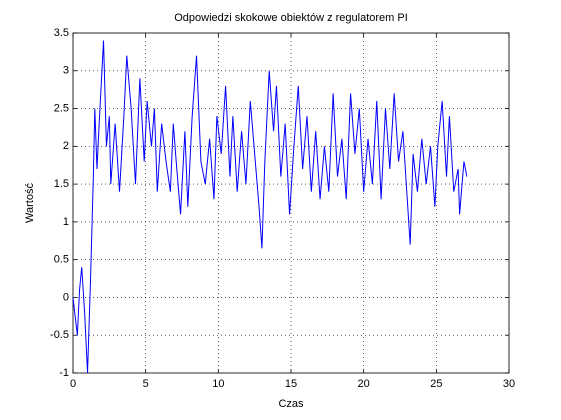 The width and height of the screenshot is (561, 420). What do you see at coordinates (146, 384) in the screenshot?
I see `x-tick-label: 5` at bounding box center [146, 384].